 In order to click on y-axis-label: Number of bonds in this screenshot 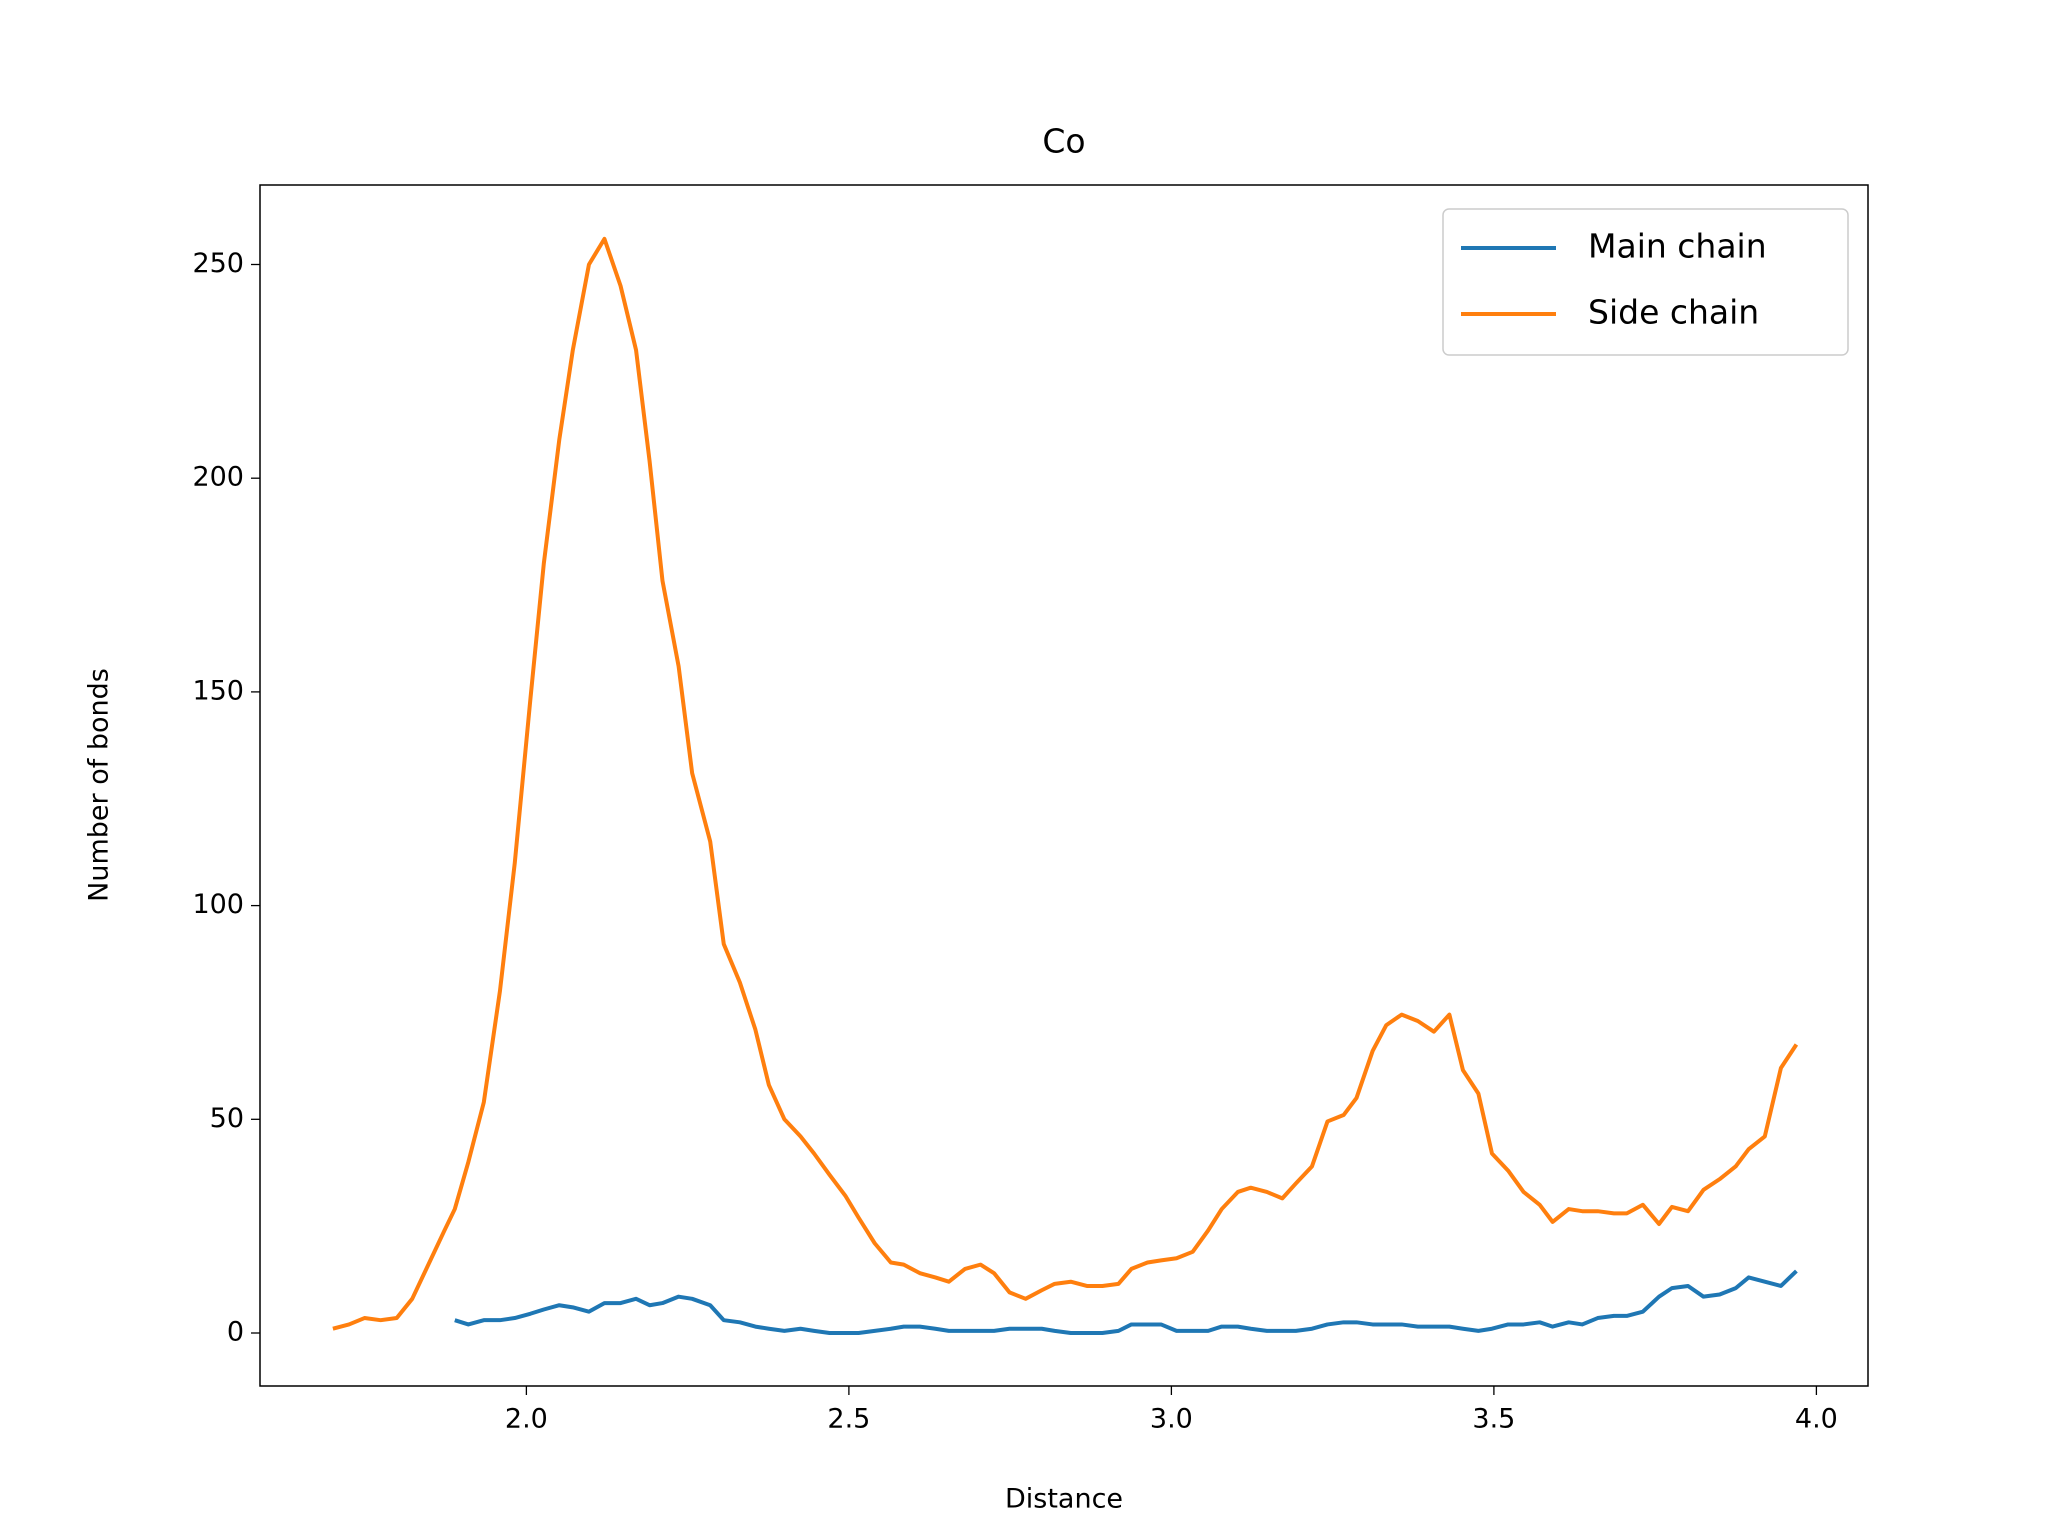, I will do `click(99, 785)`.